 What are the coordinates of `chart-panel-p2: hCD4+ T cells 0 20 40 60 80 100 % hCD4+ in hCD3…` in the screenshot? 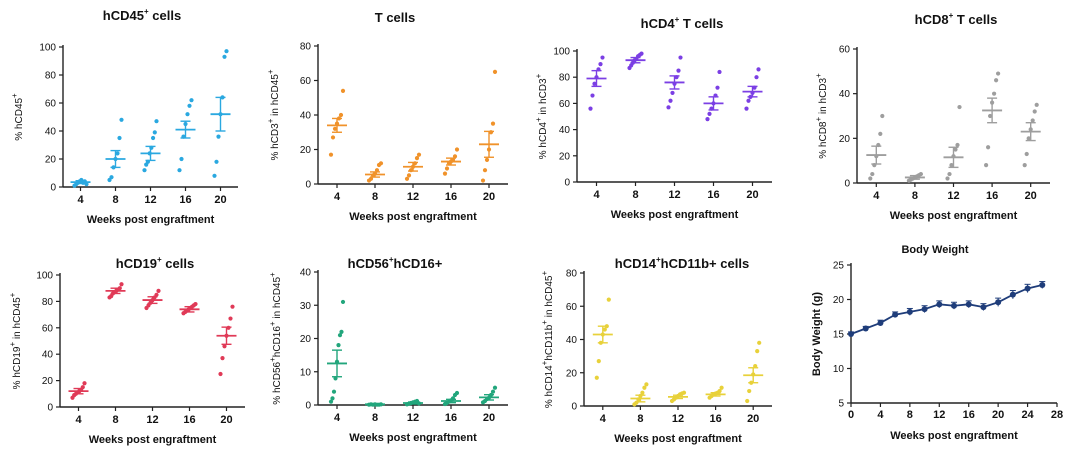 It's located at (653, 118).